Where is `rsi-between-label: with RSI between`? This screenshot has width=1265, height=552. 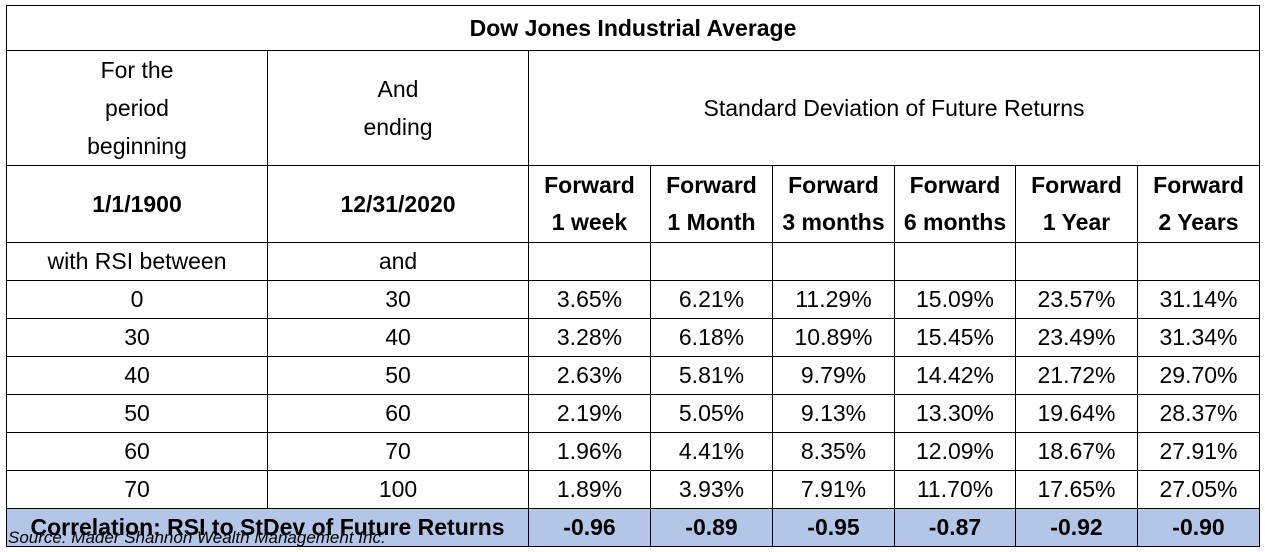
rsi-between-label: with RSI between is located at coordinates (137, 261).